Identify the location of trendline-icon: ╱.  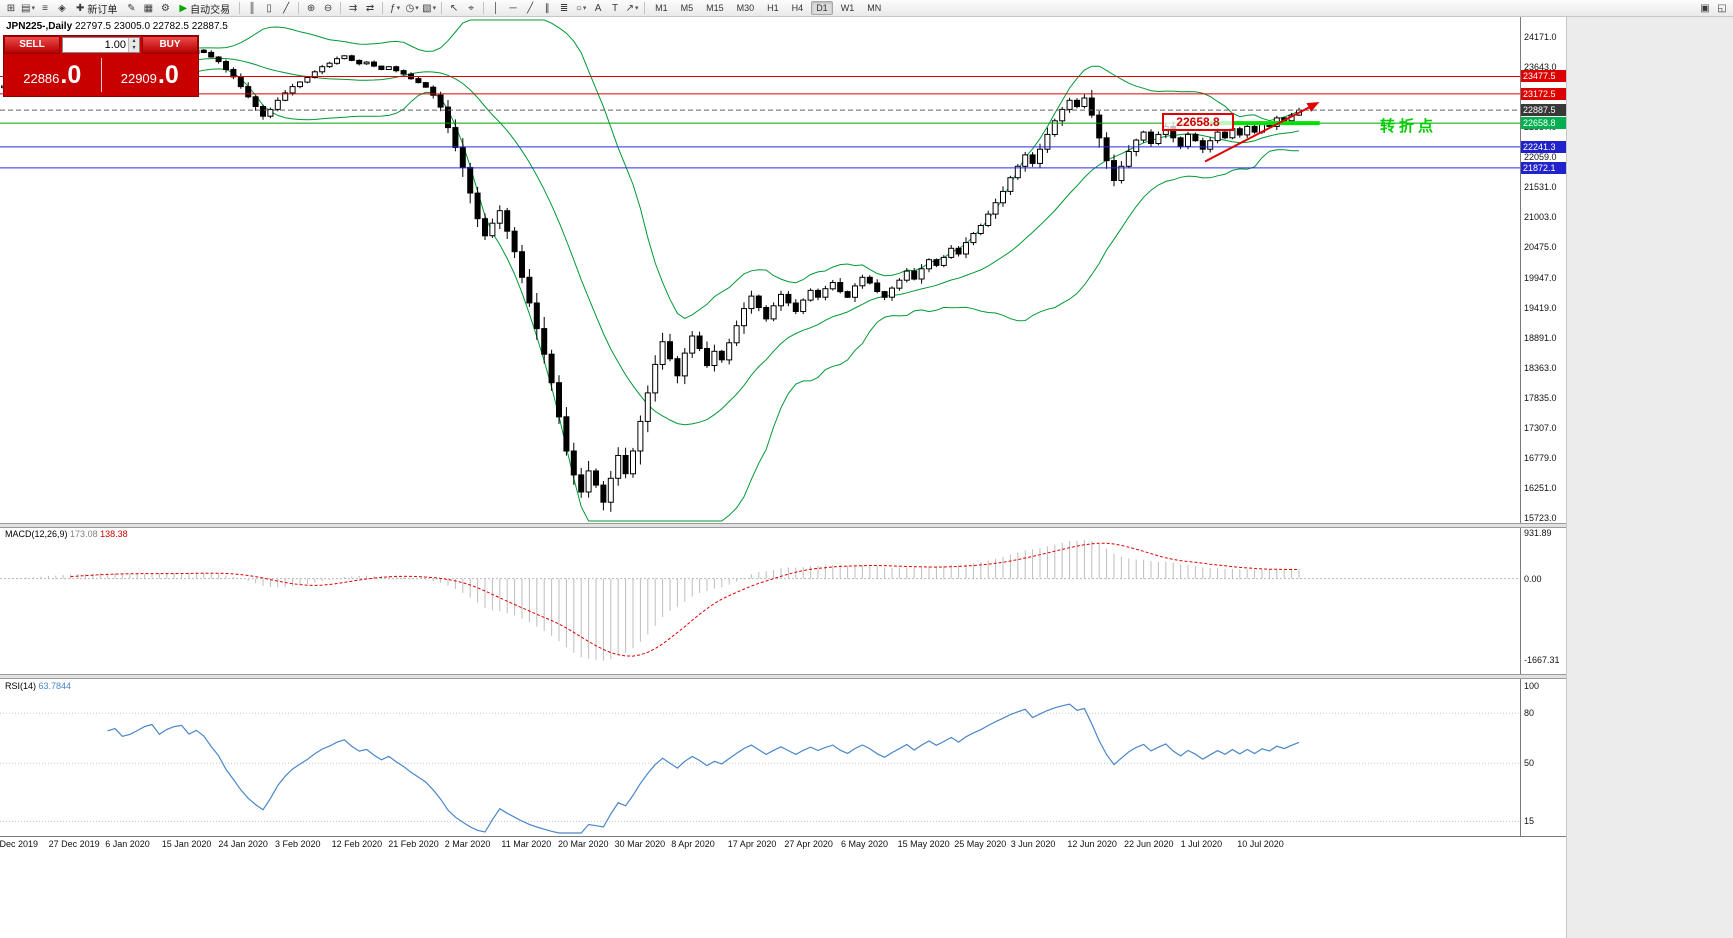
(530, 8).